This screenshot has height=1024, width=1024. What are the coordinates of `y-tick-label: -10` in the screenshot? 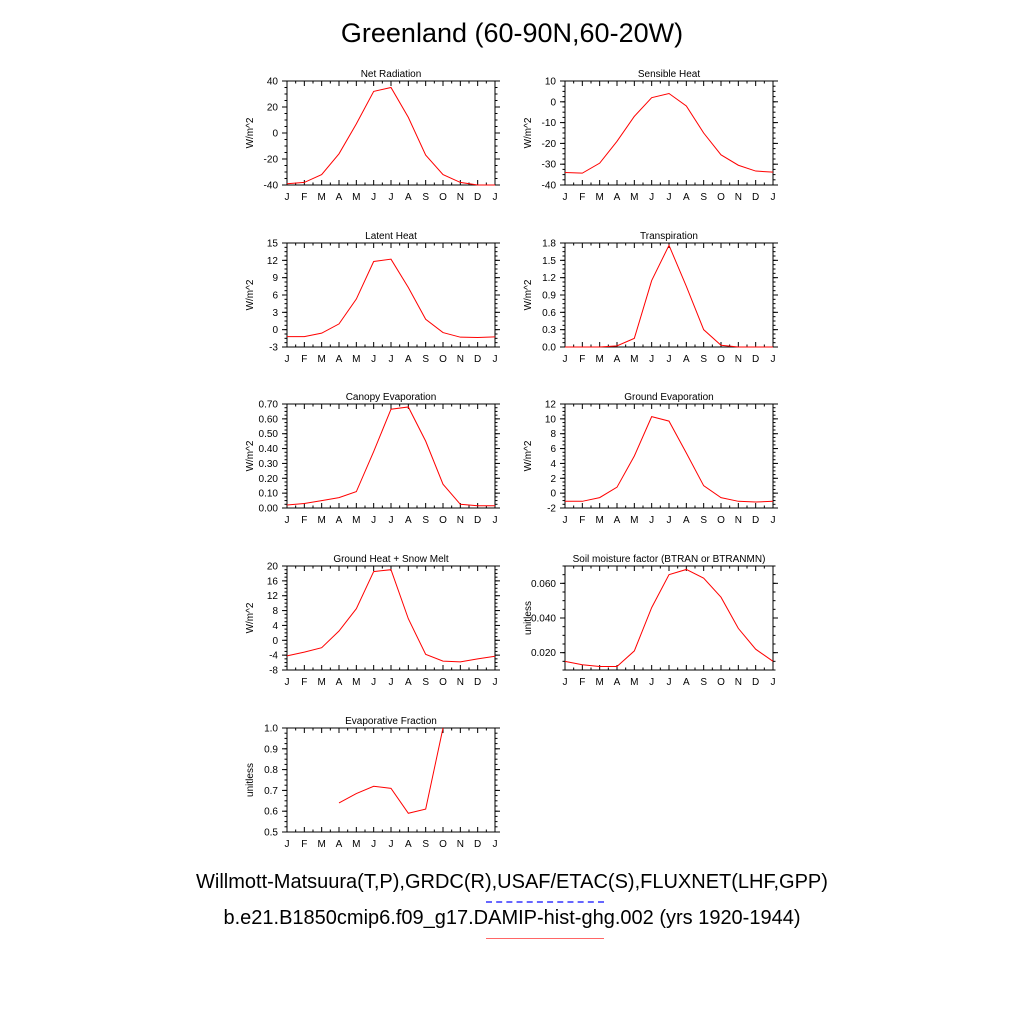 It's located at (549, 123).